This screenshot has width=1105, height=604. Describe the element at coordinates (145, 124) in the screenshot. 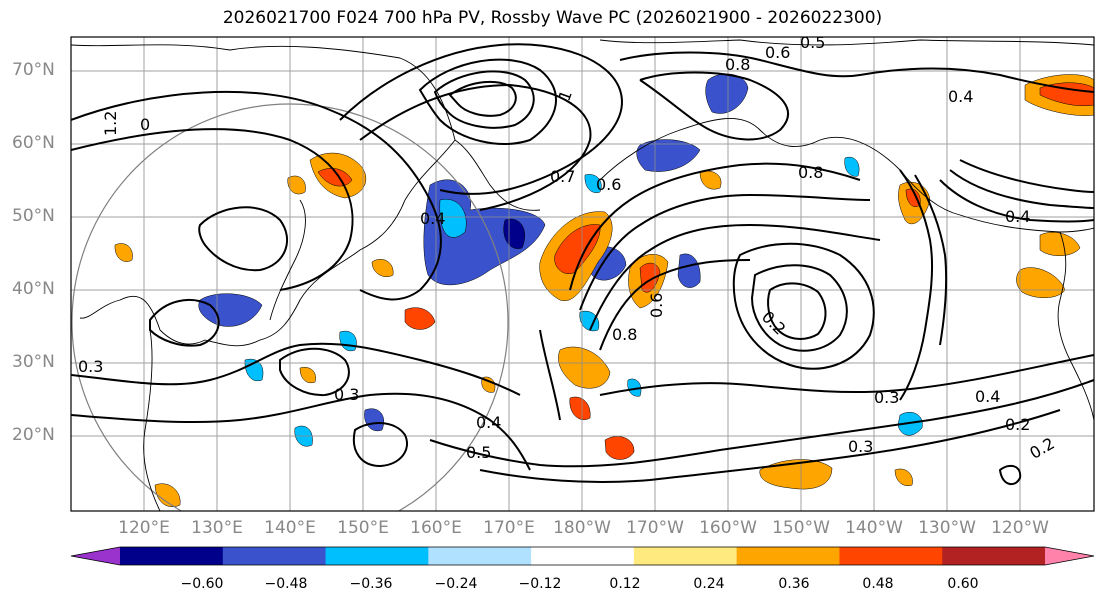

I see `contour-label: 0` at that location.